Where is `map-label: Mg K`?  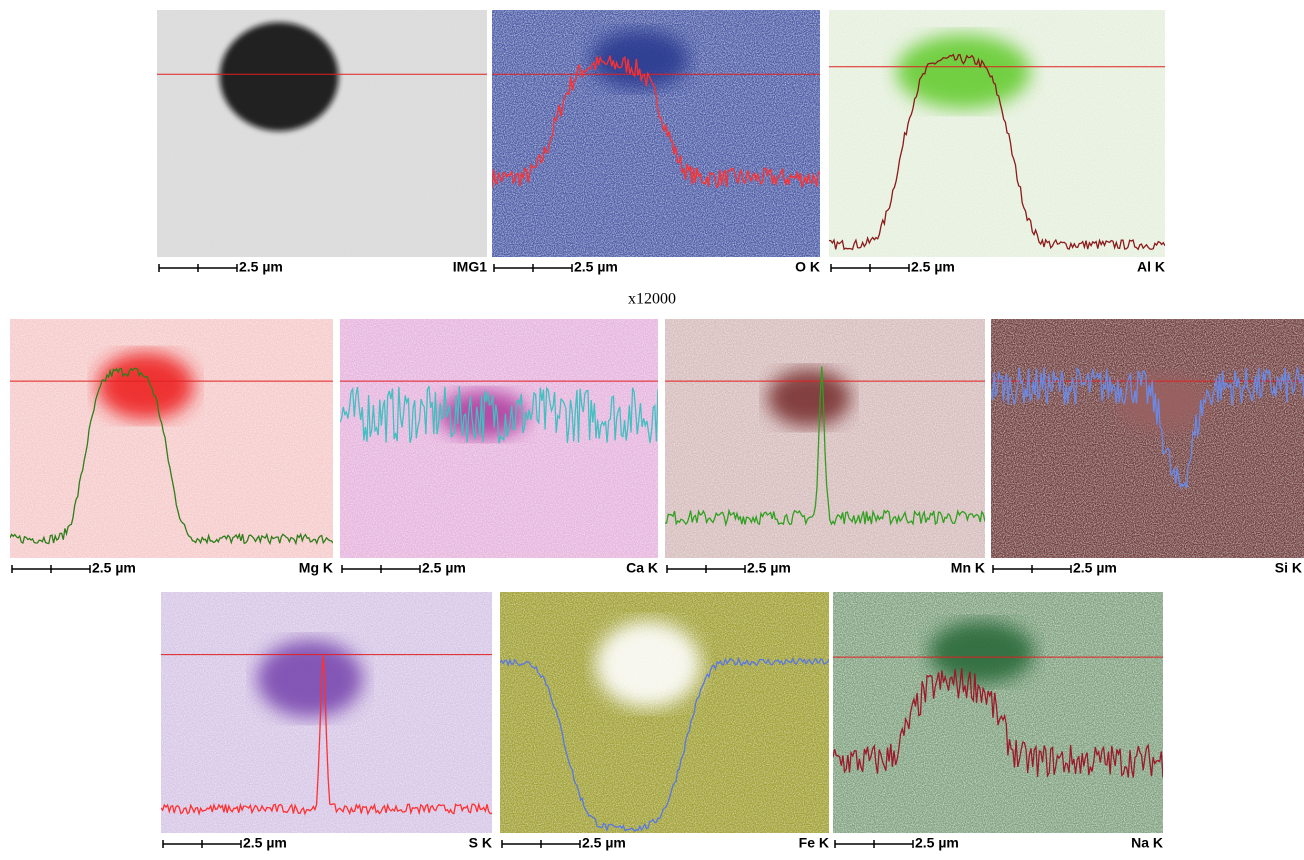
map-label: Mg K is located at coordinates (316, 568).